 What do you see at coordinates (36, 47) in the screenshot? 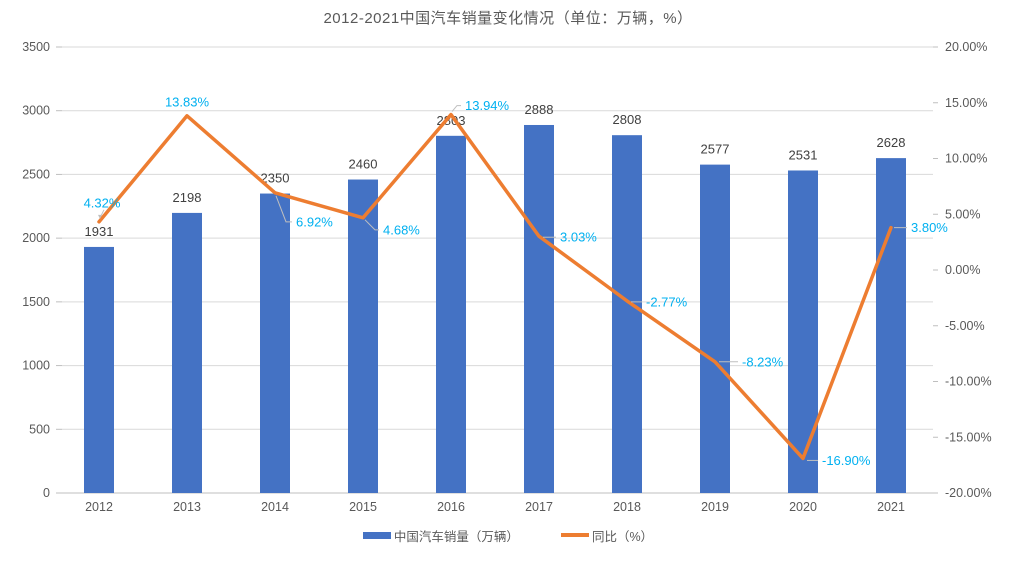
I see `left-axis-tick-label: 3500` at bounding box center [36, 47].